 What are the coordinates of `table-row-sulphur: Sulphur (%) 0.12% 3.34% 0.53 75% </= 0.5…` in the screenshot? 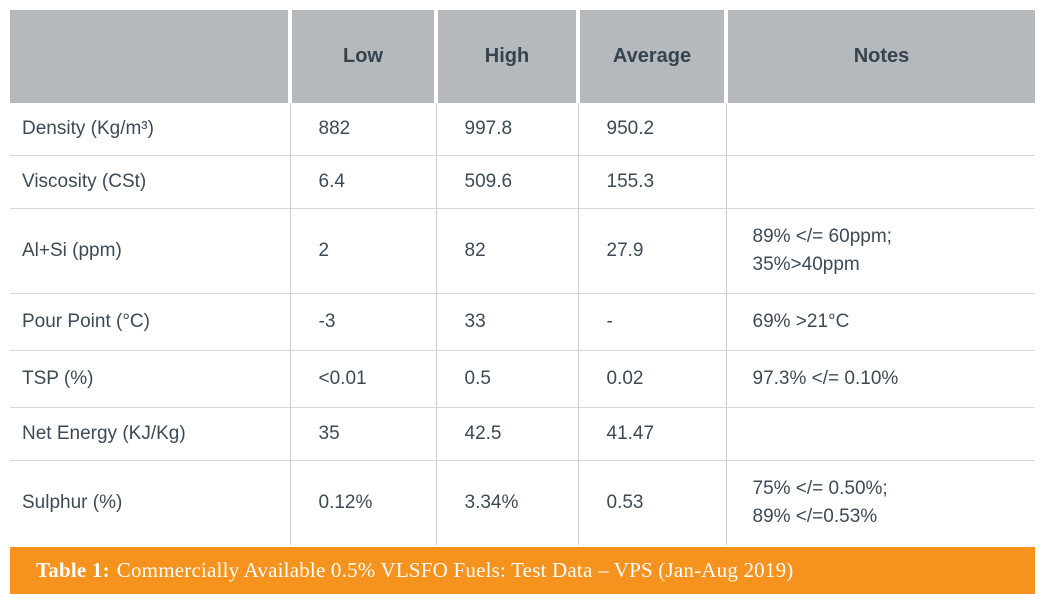 It's located at (522, 502).